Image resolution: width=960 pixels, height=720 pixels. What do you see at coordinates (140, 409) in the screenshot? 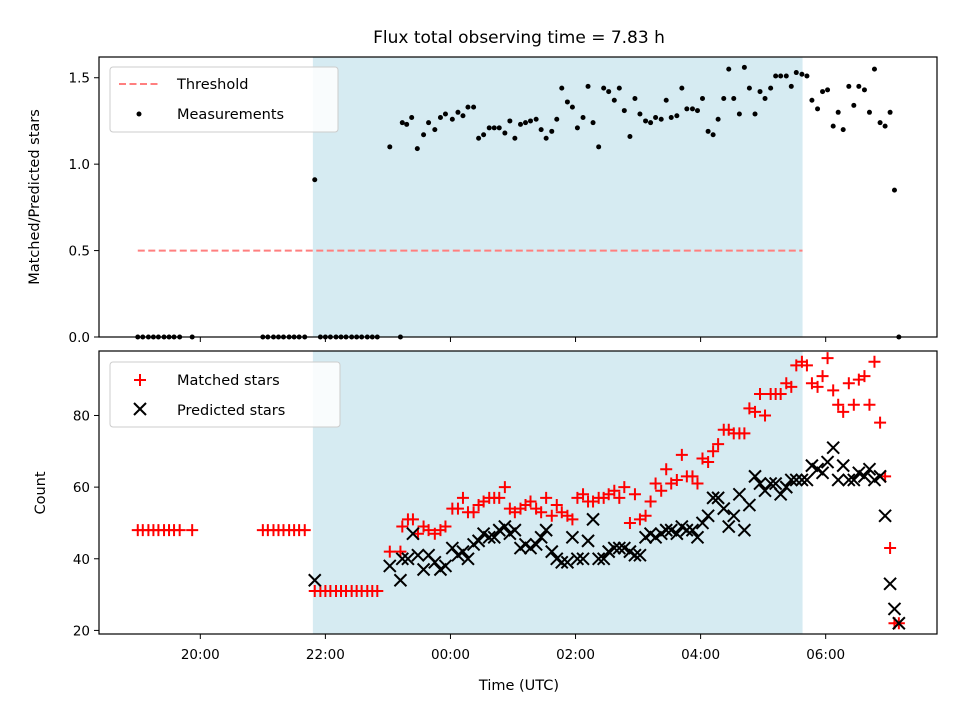
I see `predicted-legend-swatch` at bounding box center [140, 409].